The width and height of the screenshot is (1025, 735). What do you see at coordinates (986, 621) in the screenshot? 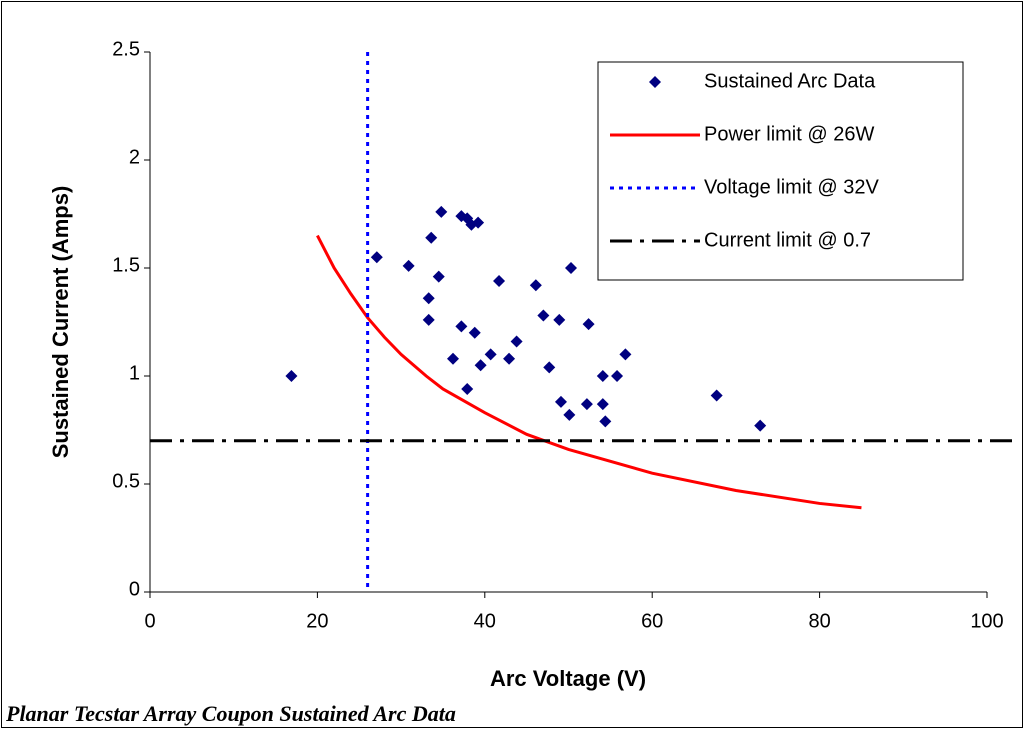
I see `x-tick-label: 100` at bounding box center [986, 621].